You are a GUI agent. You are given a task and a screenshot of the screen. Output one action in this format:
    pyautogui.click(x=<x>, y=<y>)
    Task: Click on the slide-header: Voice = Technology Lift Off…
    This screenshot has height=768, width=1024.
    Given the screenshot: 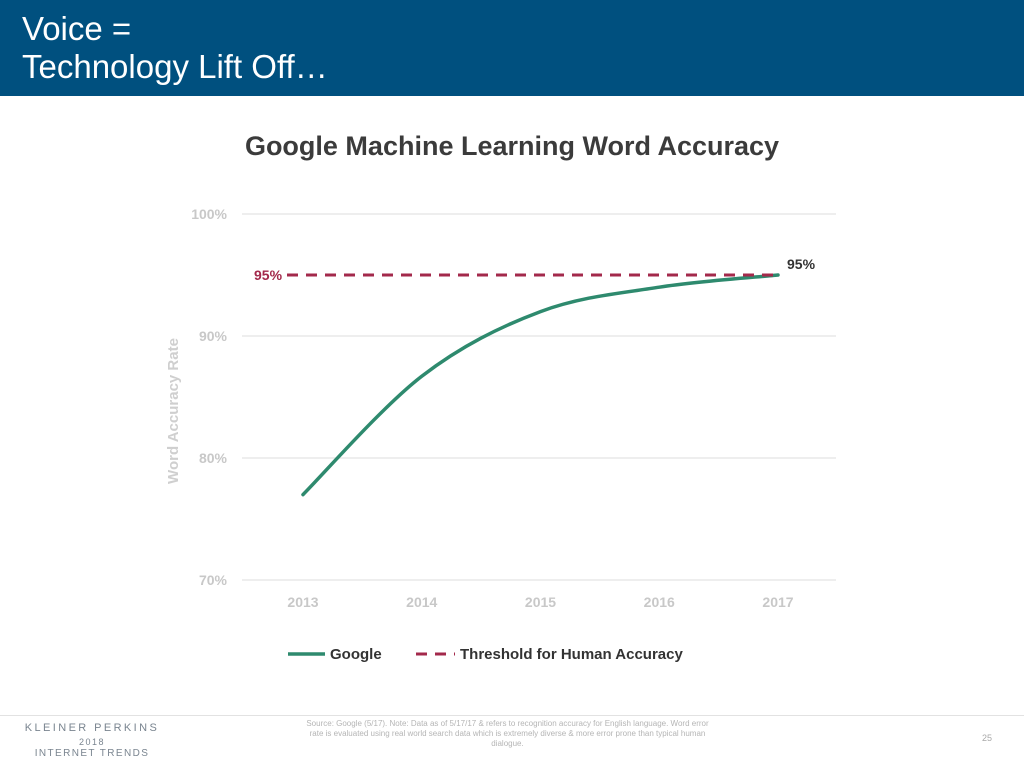 What is the action you would take?
    pyautogui.click(x=512, y=48)
    